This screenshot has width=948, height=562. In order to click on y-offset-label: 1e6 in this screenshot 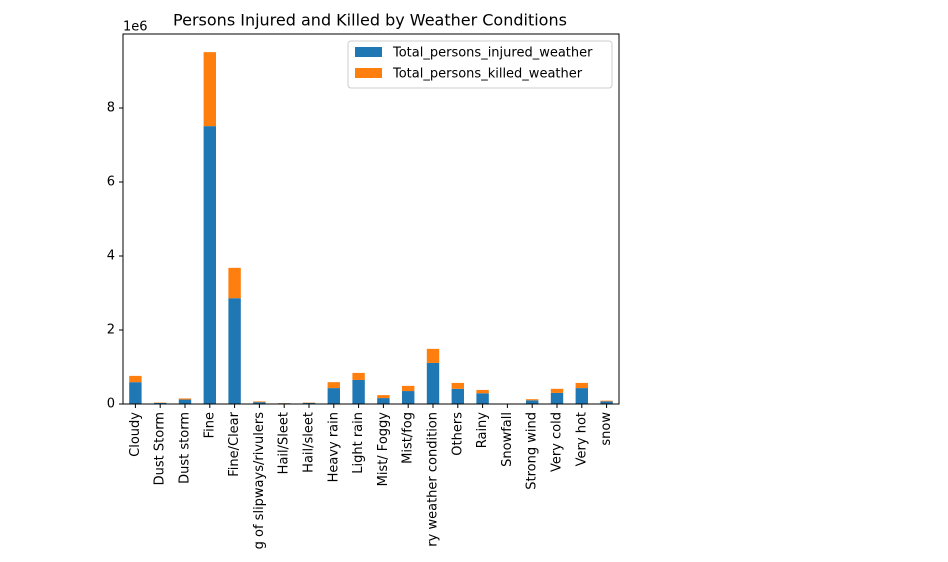, I will do `click(135, 27)`.